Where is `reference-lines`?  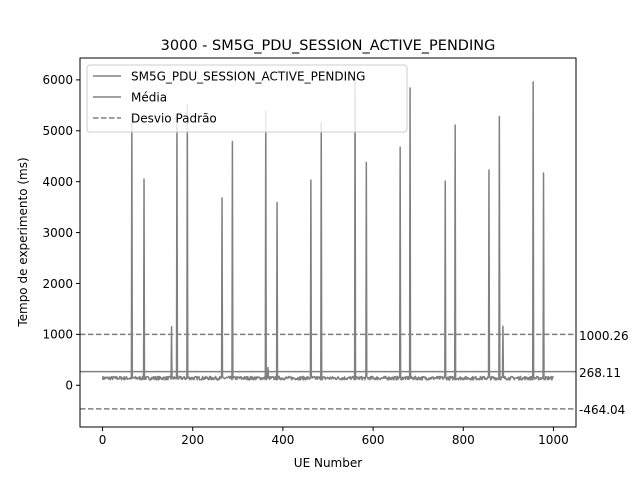
reference-lines is located at coordinates (328, 371).